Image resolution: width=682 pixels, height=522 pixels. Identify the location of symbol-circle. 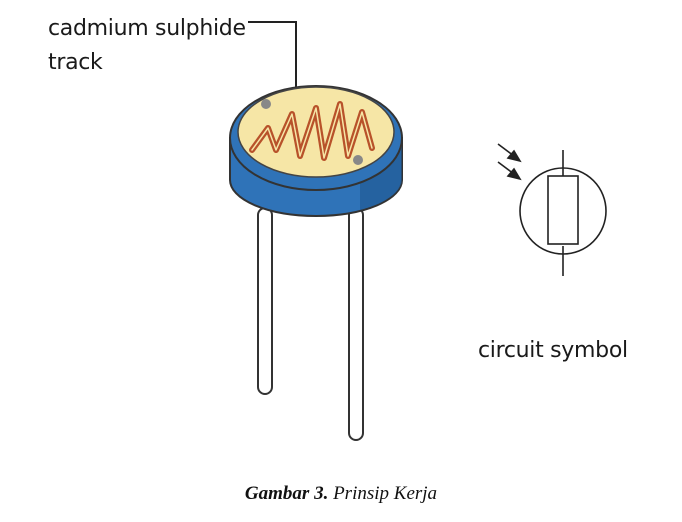
(563, 211).